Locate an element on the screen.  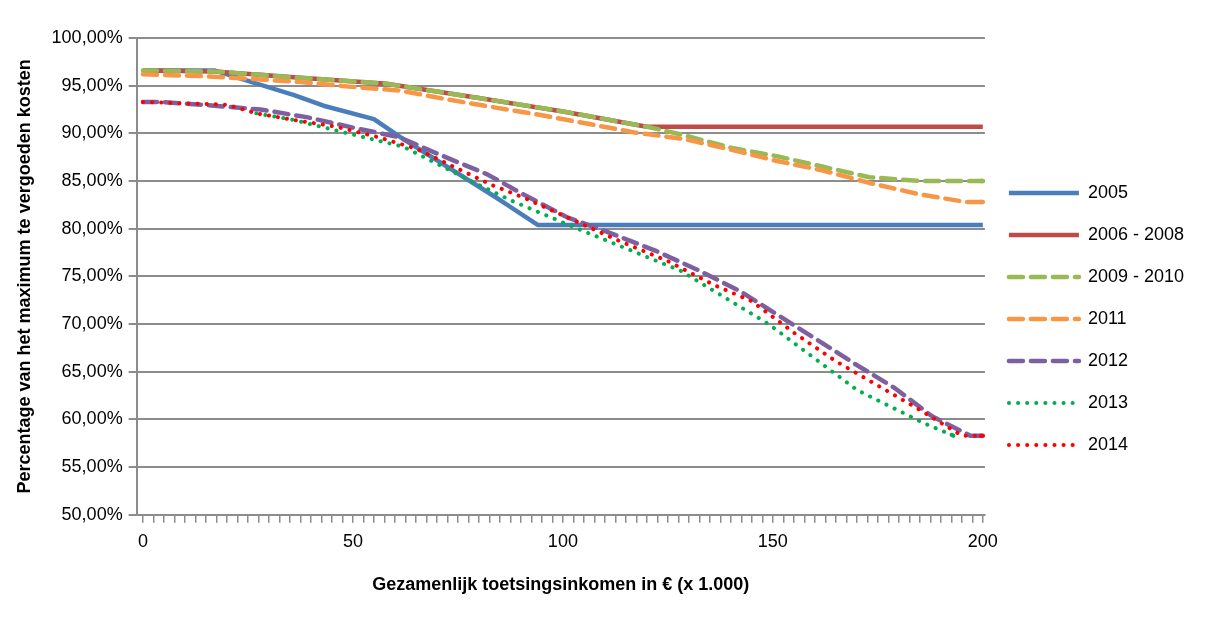
legend-label: 2005 is located at coordinates (1107, 191).